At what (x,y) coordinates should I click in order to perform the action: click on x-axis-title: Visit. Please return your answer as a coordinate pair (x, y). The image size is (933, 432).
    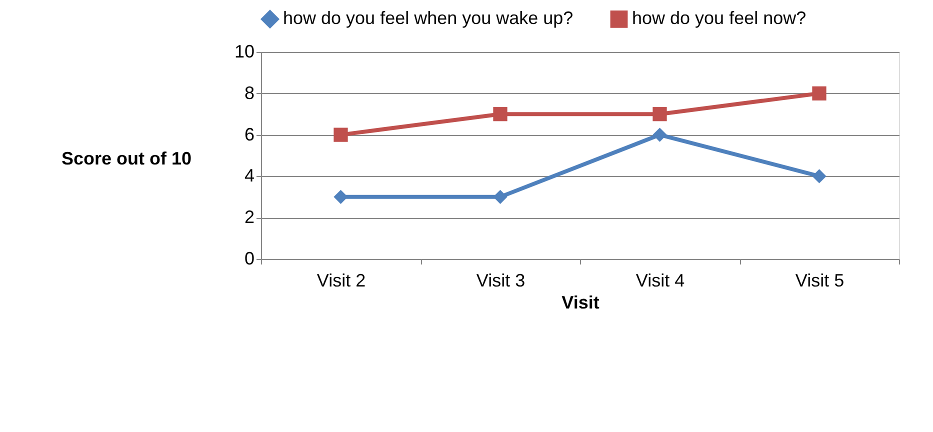
    Looking at the image, I should click on (581, 302).